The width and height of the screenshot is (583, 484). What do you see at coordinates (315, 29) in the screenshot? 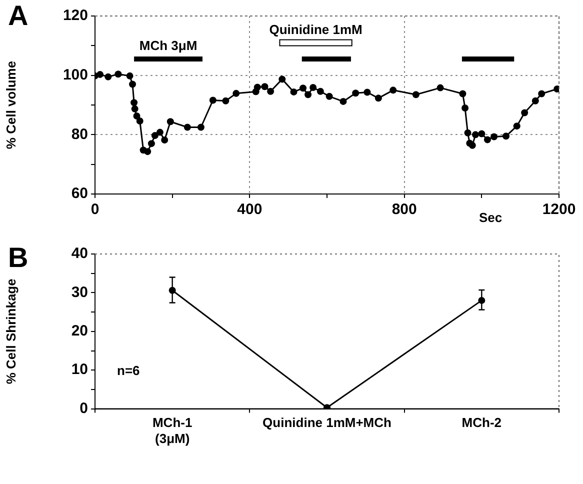
I see `series-label: Quinidine 1mM` at bounding box center [315, 29].